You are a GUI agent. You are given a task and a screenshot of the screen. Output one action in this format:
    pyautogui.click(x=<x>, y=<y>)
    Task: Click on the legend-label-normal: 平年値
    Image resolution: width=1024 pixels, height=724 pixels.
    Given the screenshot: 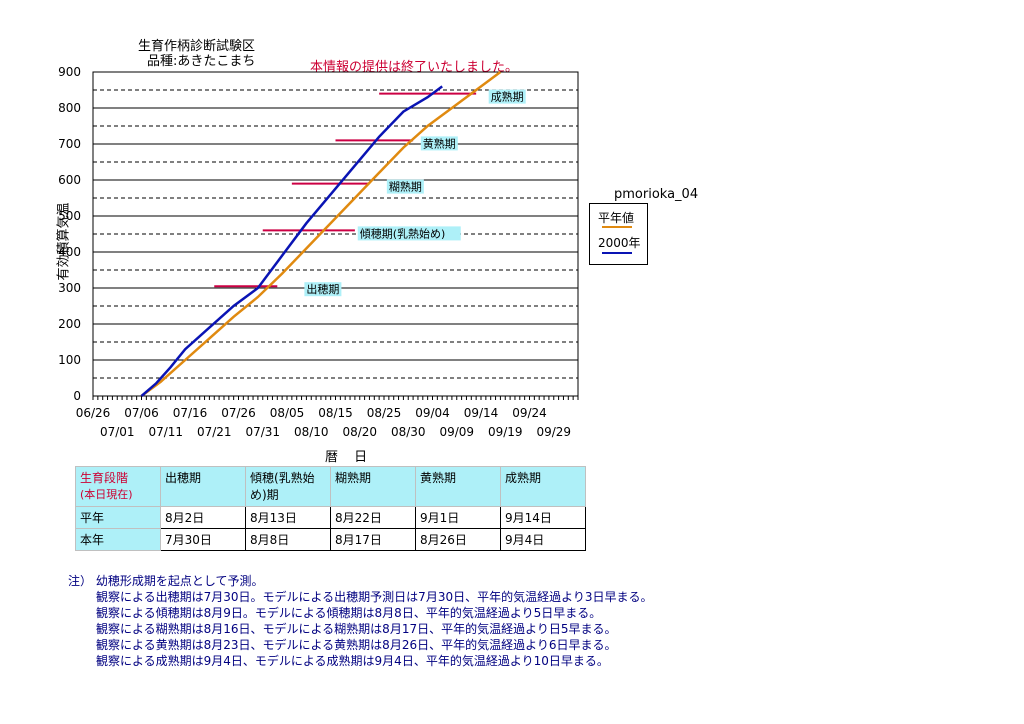 What is the action you would take?
    pyautogui.click(x=616, y=218)
    